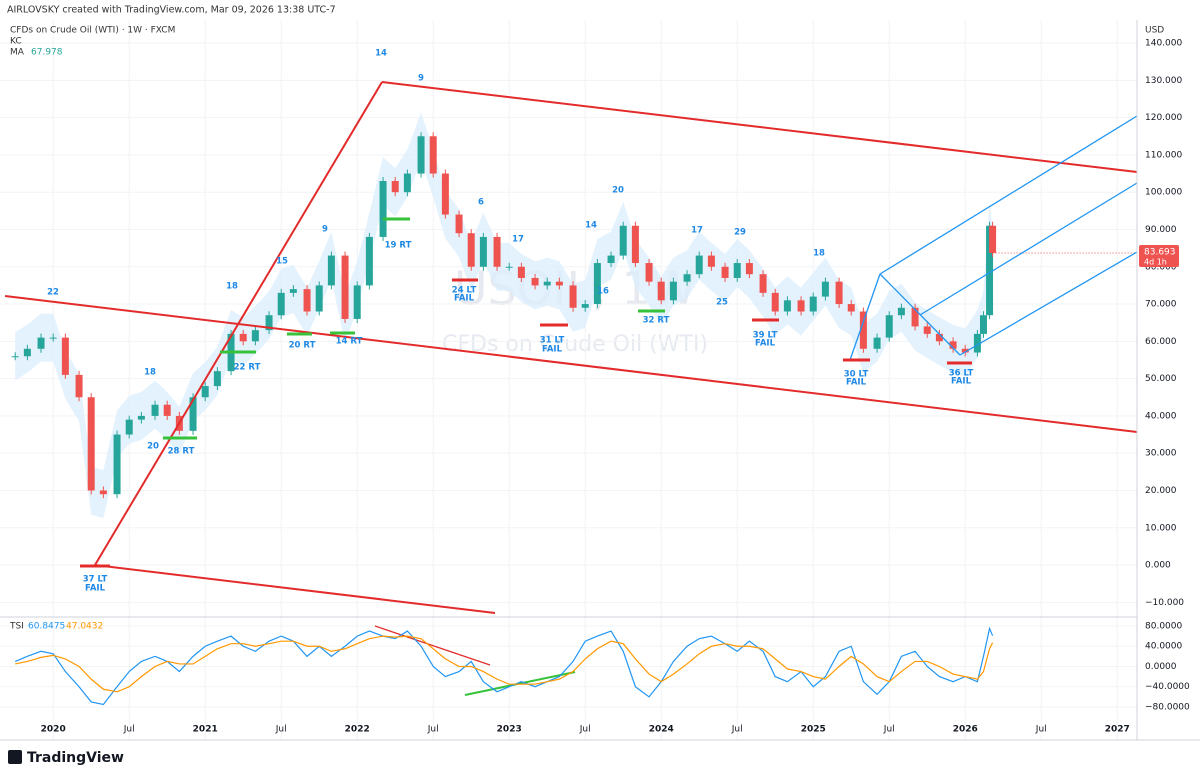  I want to click on y-tick-label: 120.000, so click(1163, 118).